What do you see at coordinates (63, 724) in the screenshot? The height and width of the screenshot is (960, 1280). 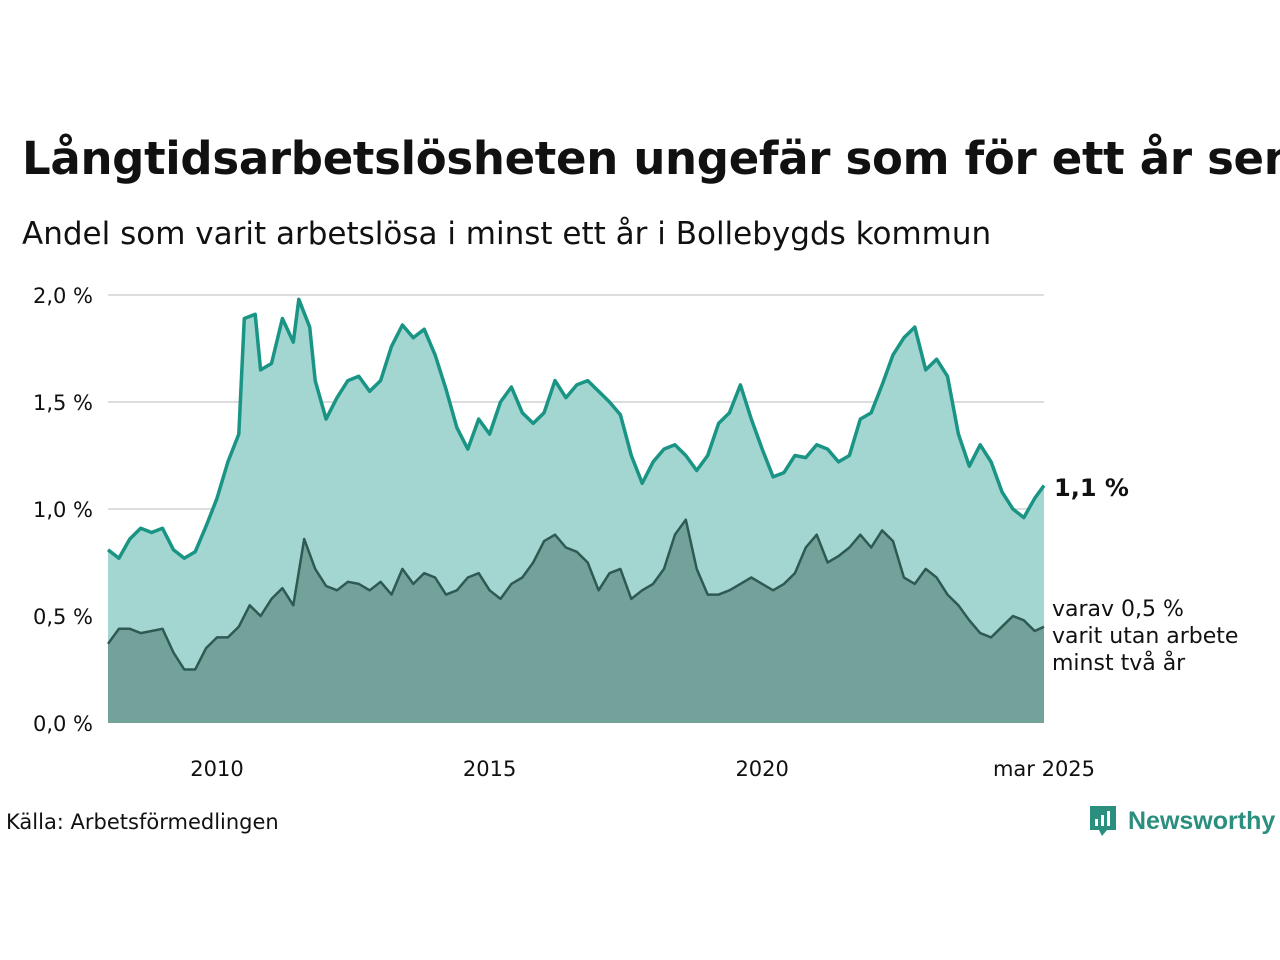 I see `y-tick-label: 0,0 %` at bounding box center [63, 724].